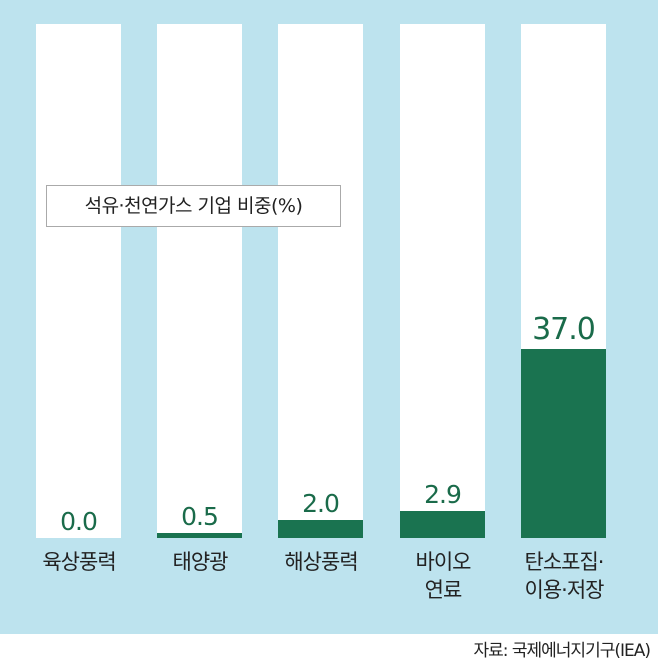  What do you see at coordinates (79, 562) in the screenshot?
I see `category-label: 육상풍력` at bounding box center [79, 562].